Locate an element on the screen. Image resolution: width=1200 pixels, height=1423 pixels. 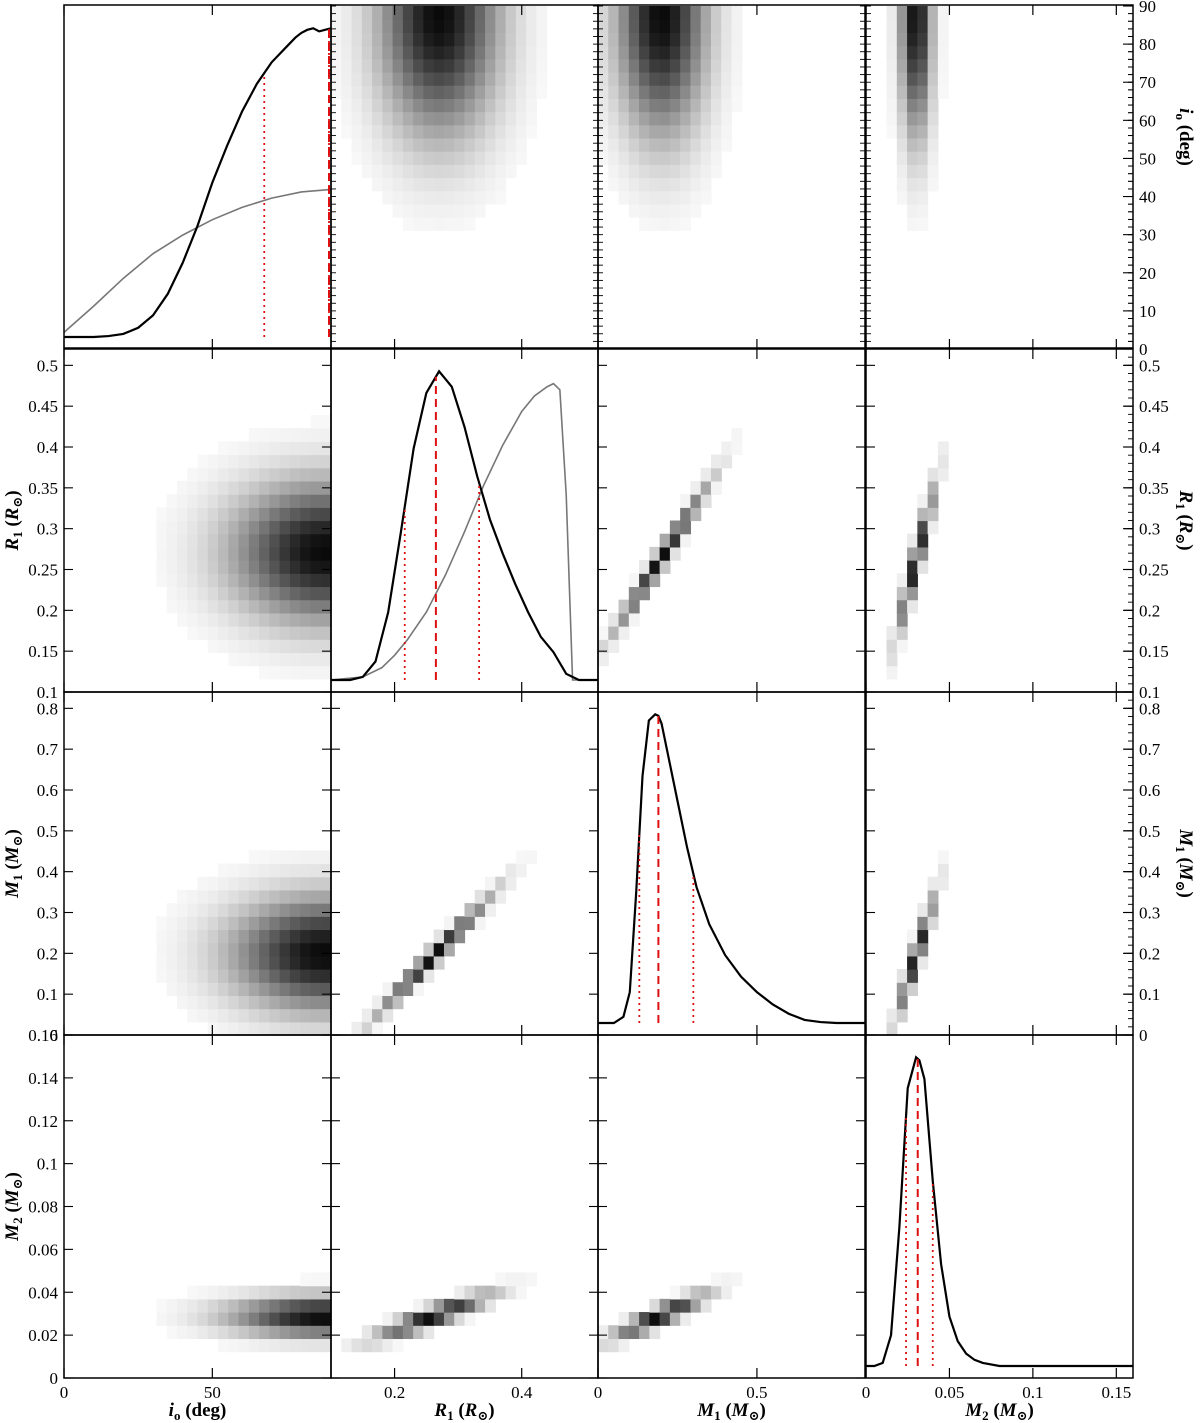
y-axis-title-R1: R1 (R⊙) is located at coordinates (13, 520).